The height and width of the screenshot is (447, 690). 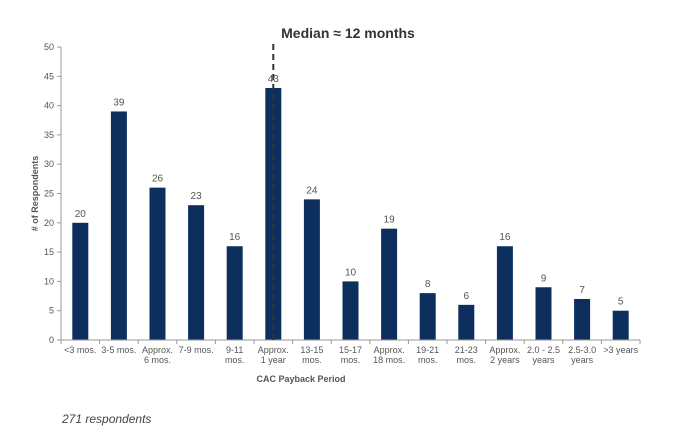 What do you see at coordinates (49, 135) in the screenshot?
I see `y-tick-label: 35` at bounding box center [49, 135].